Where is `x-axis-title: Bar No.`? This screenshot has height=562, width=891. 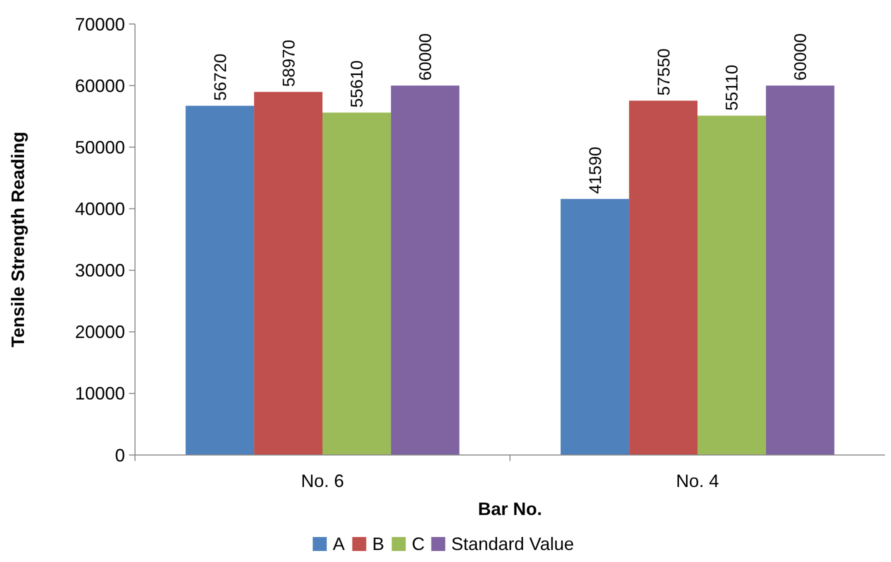 x-axis-title: Bar No. is located at coordinates (510, 509).